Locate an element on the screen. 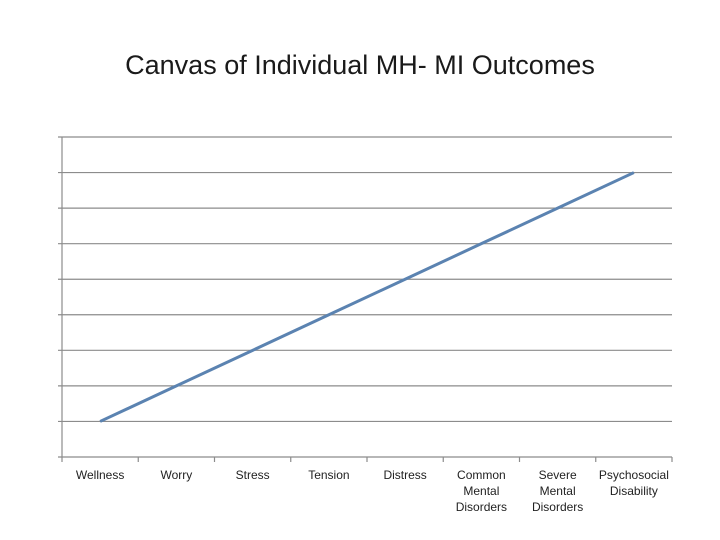 The width and height of the screenshot is (720, 540). x-tick-label: Psychosocial Disability is located at coordinates (634, 483).